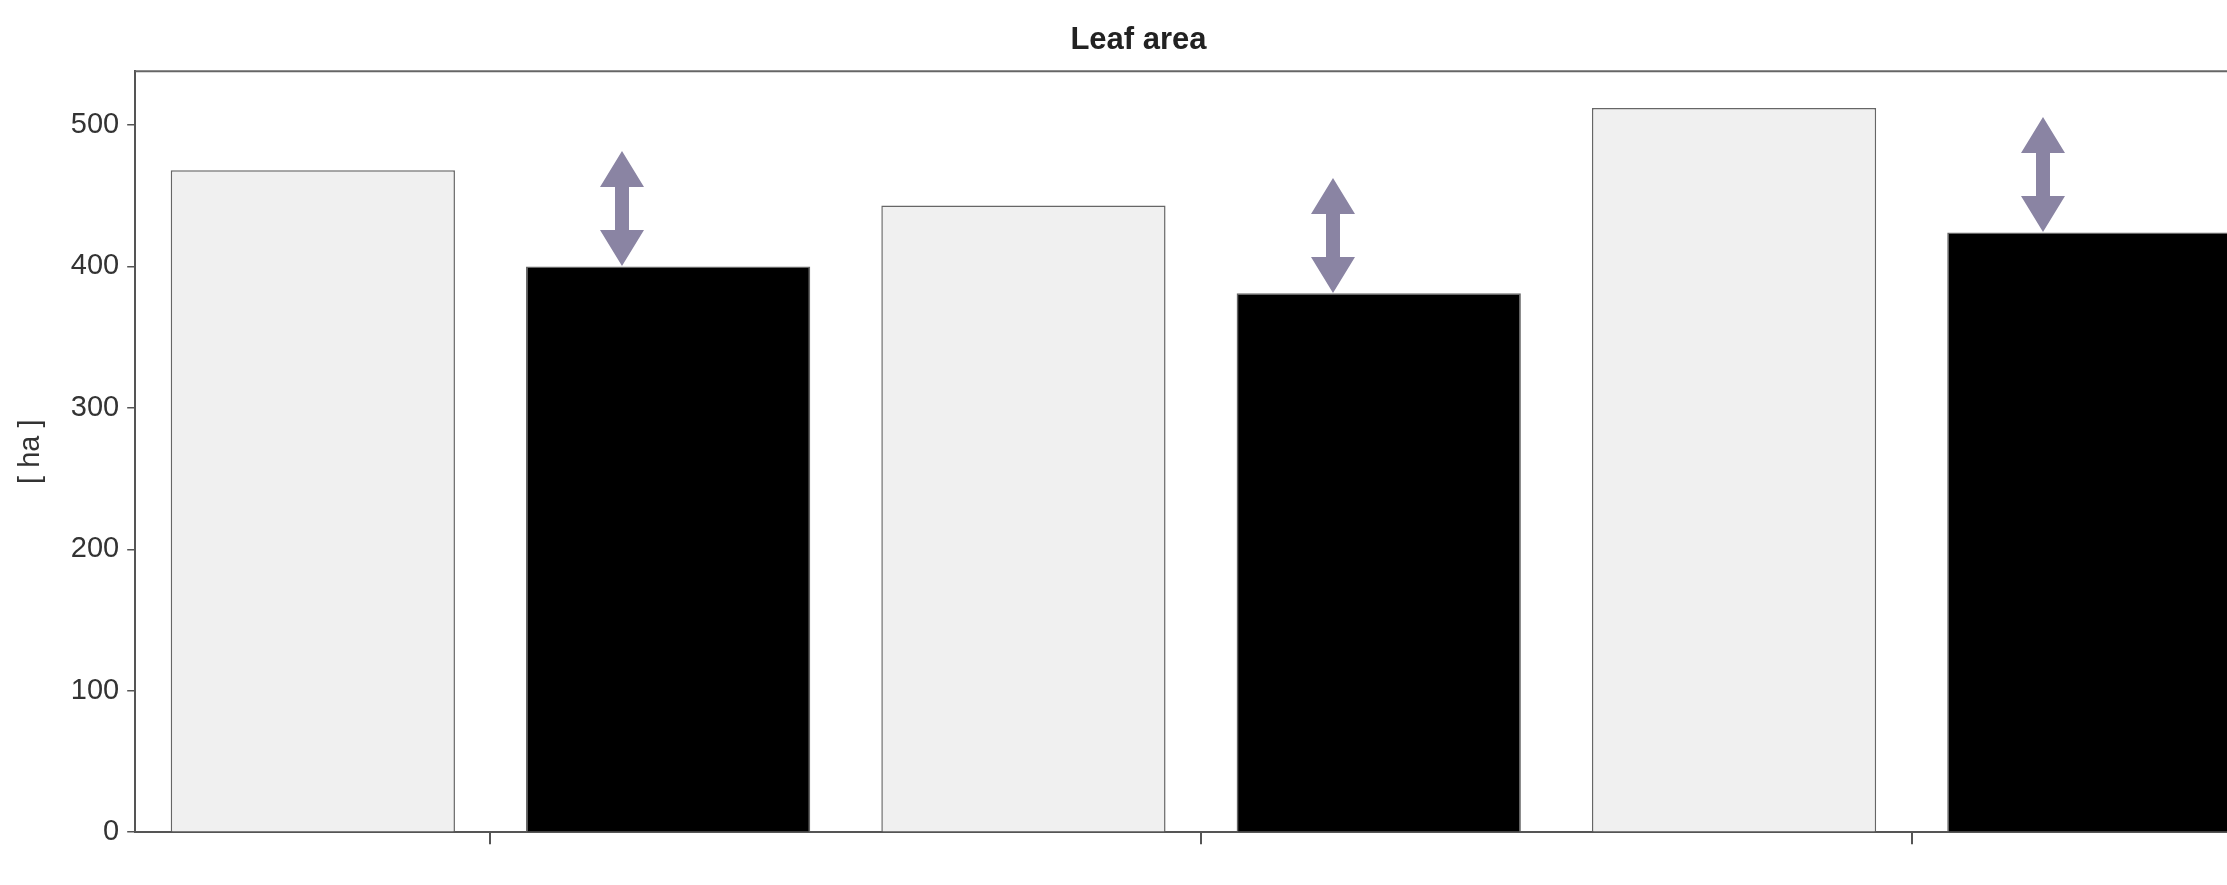 The height and width of the screenshot is (885, 2227). I want to click on chart-title: Leaf area, so click(1139, 39).